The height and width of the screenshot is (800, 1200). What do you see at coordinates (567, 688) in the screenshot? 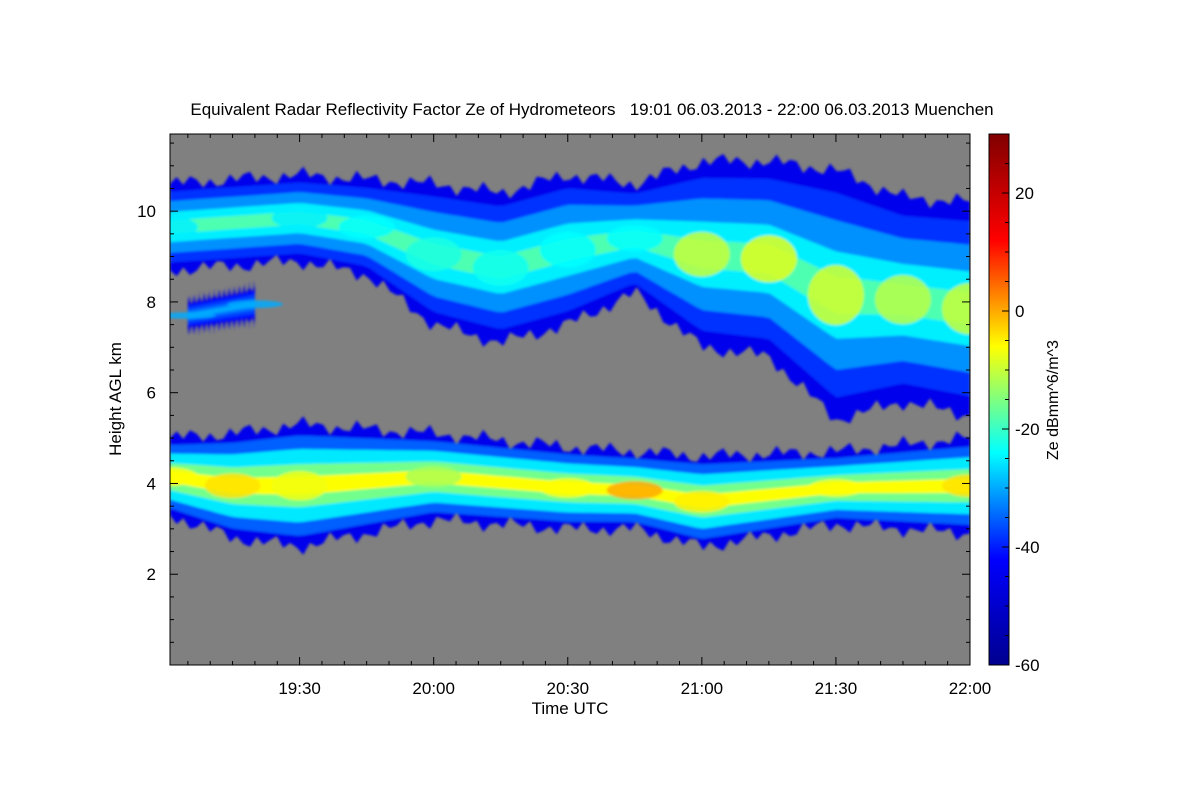
I see `x-tick-label: 20:30` at bounding box center [567, 688].